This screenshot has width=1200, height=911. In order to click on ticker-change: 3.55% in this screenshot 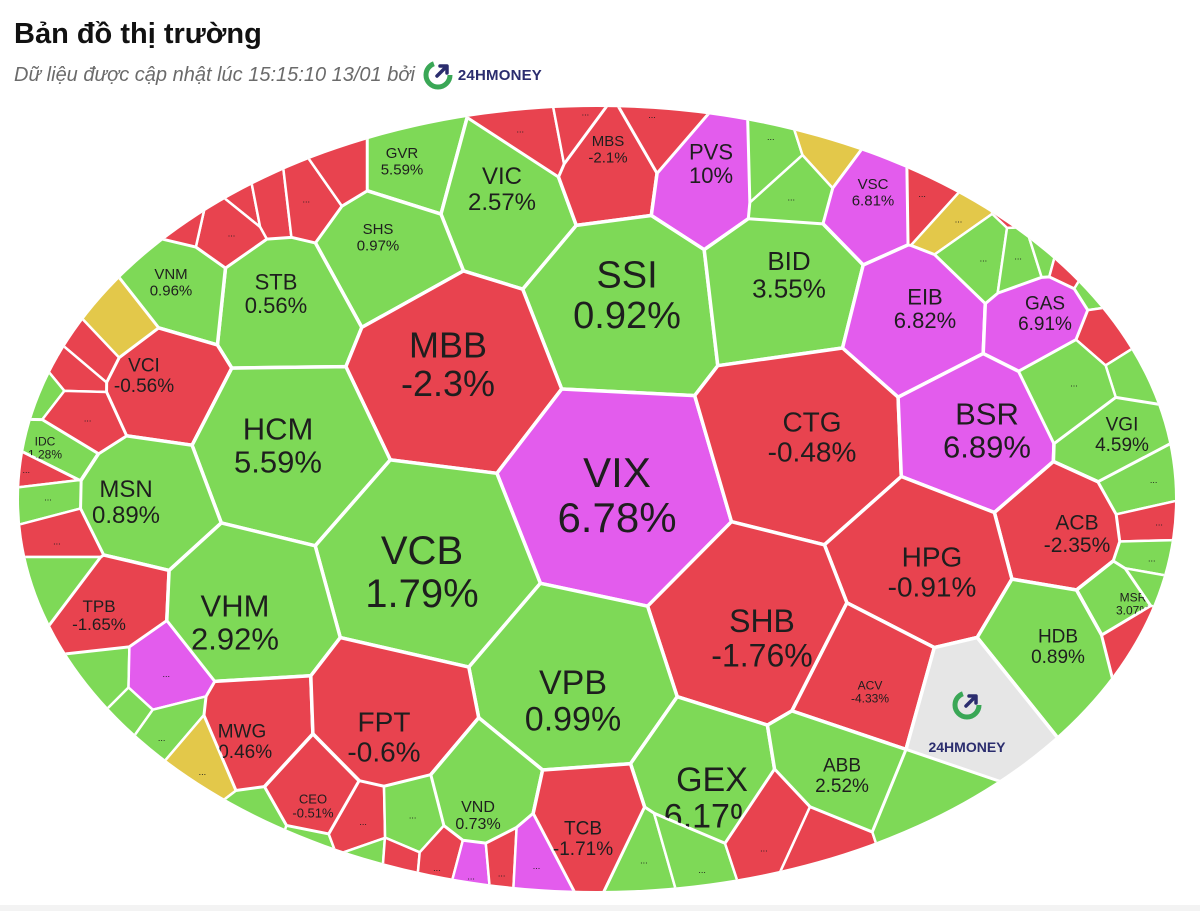, I will do `click(789, 289)`.